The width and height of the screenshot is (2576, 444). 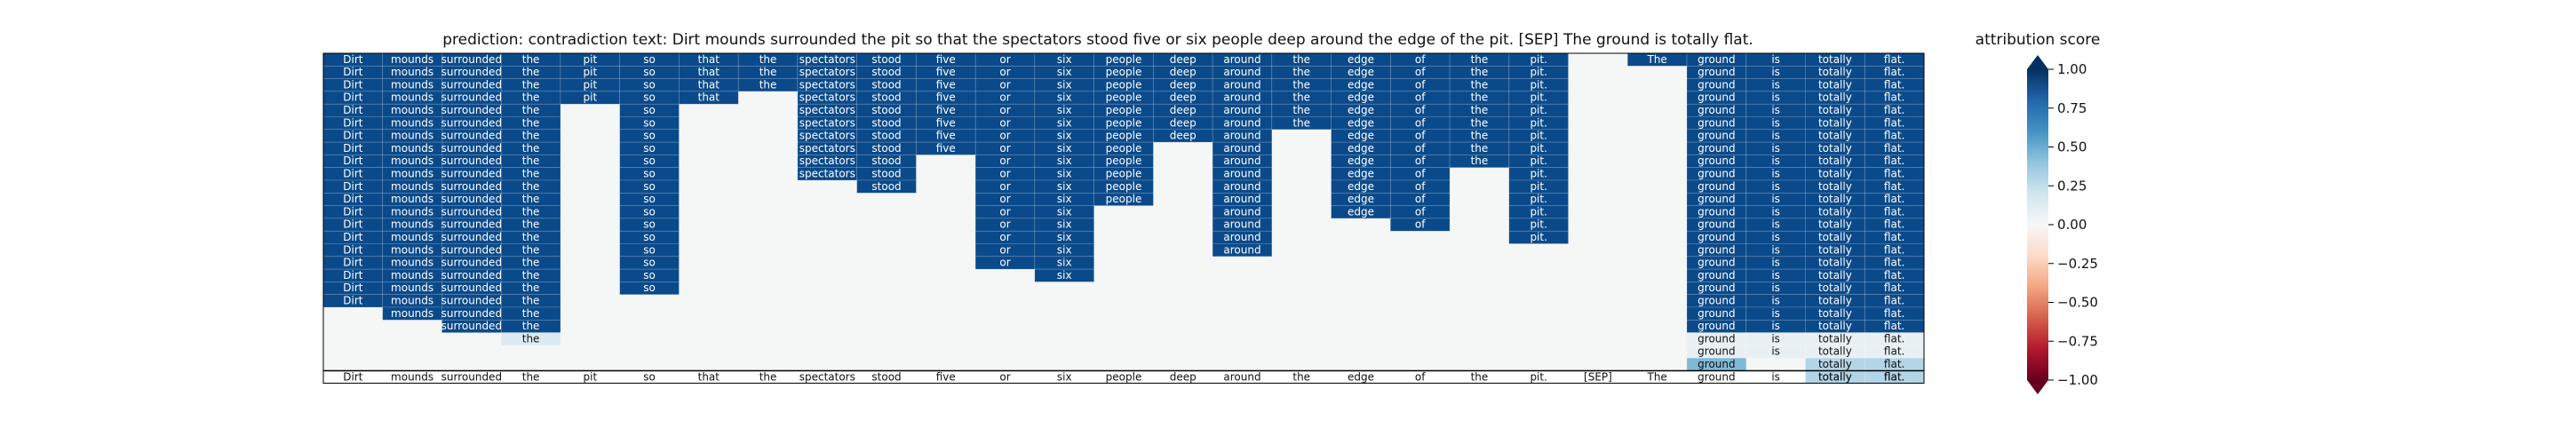 I want to click on colorbar-label: attribution score, so click(x=2038, y=40).